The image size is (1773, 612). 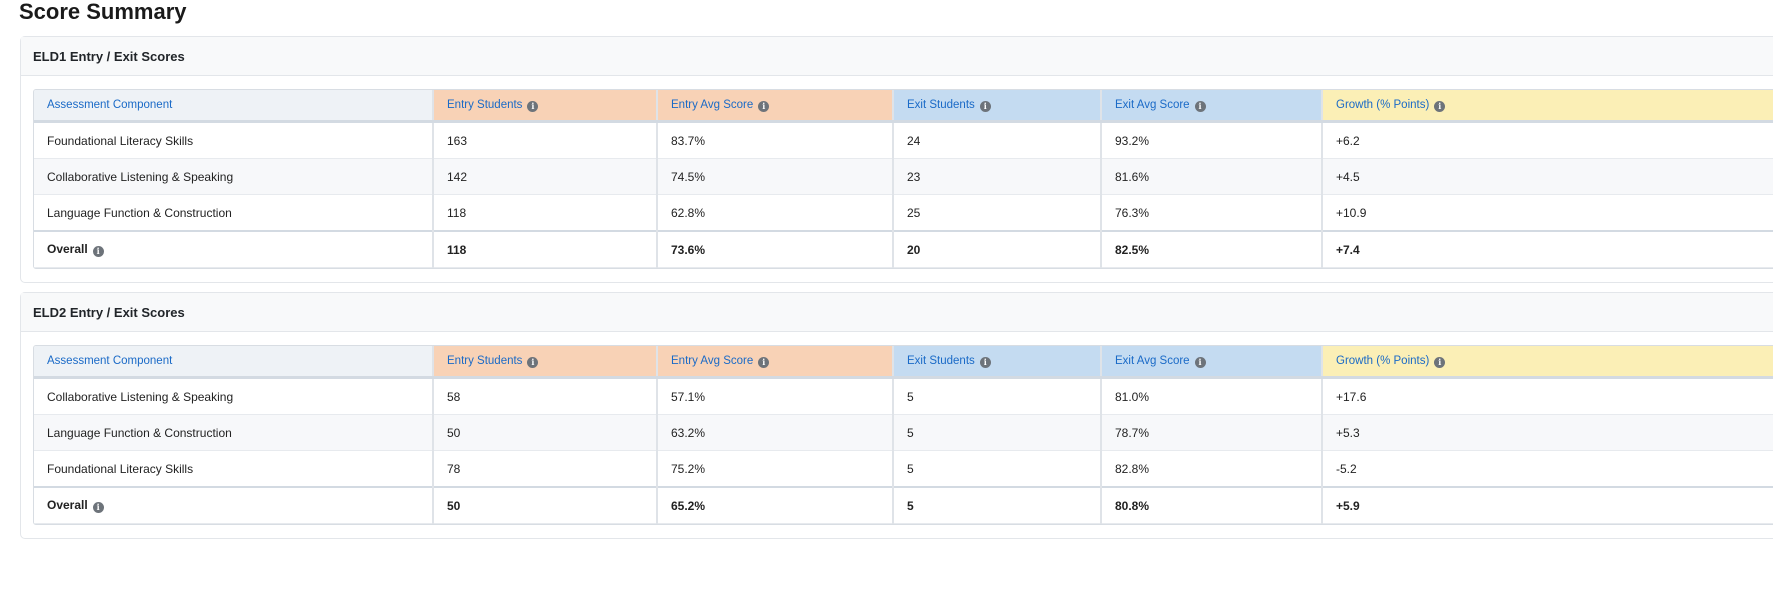 What do you see at coordinates (545, 176) in the screenshot?
I see `cell-entry-students: 142` at bounding box center [545, 176].